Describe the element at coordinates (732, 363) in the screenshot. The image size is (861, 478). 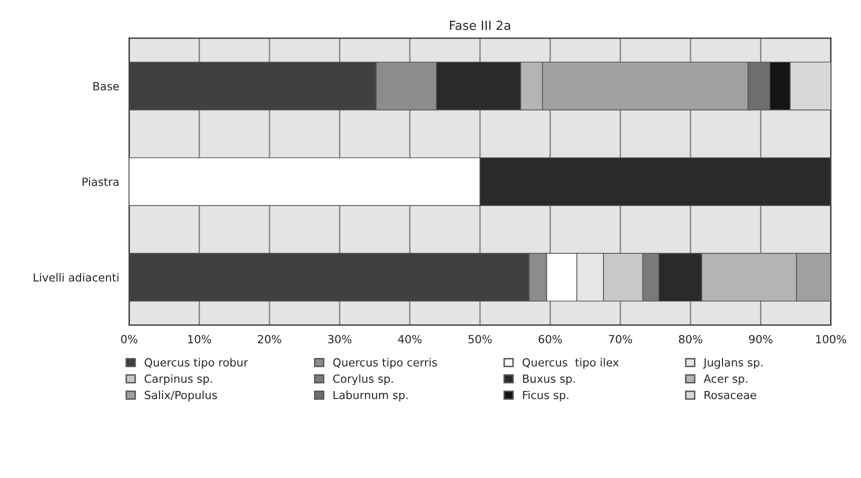
I see `legend-label: Juglans sp.` at that location.